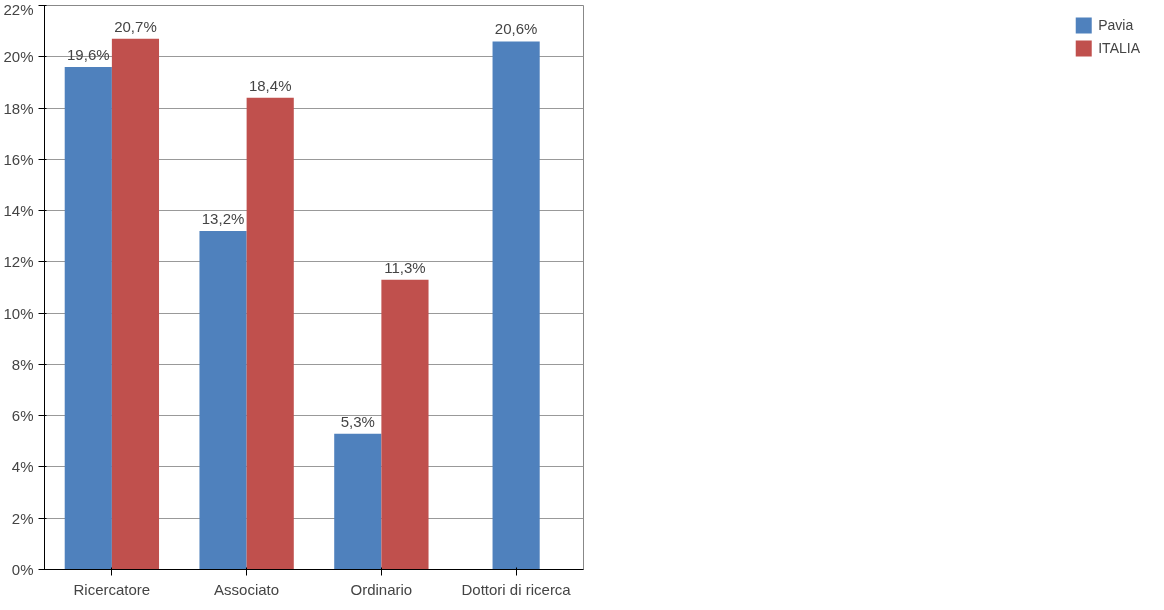 The width and height of the screenshot is (1164, 610). I want to click on data-label: 11,3%, so click(405, 267).